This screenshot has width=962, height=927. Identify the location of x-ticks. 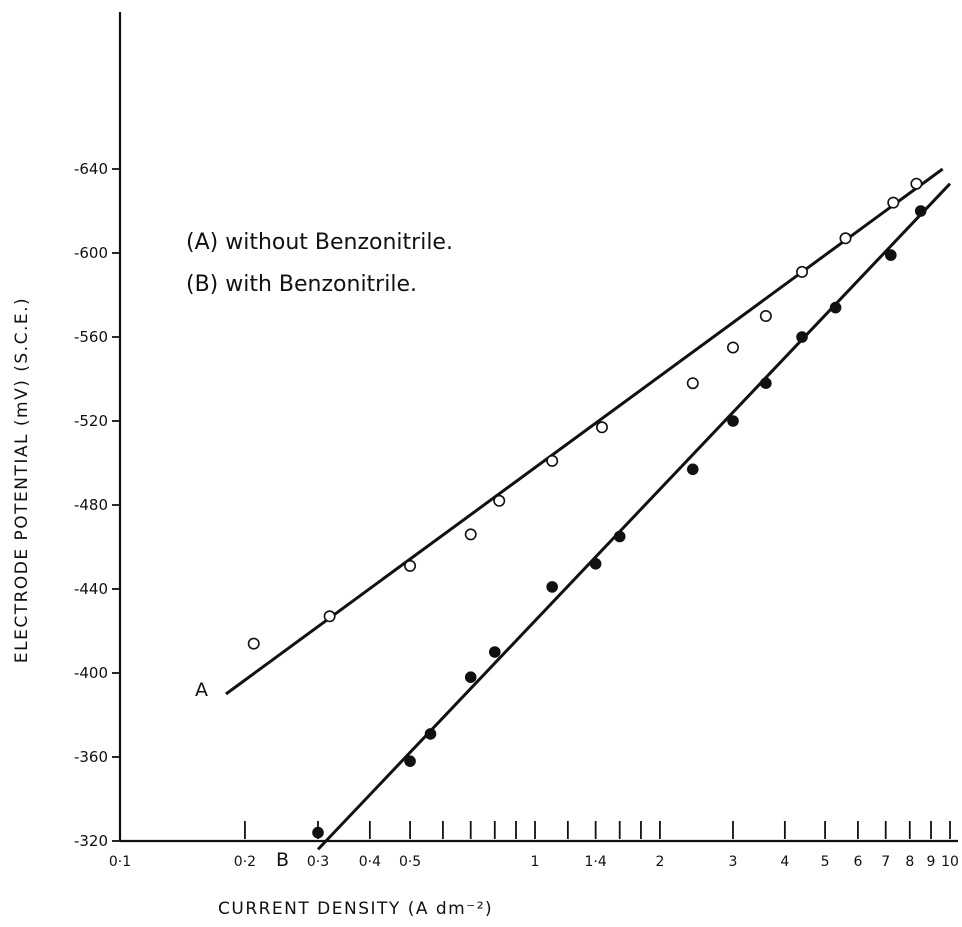
(597, 830).